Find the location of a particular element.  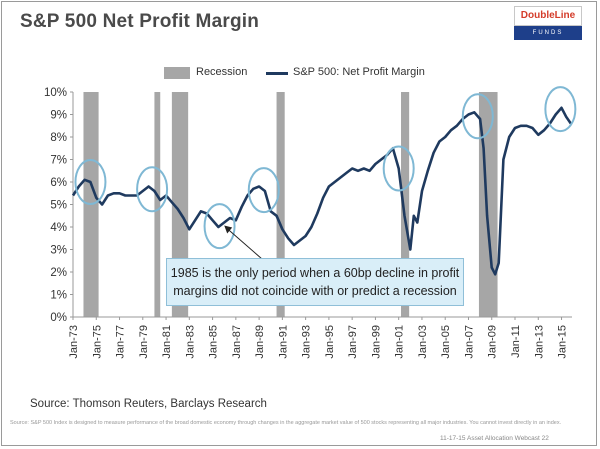

annotation-arrow is located at coordinates (243, 242).